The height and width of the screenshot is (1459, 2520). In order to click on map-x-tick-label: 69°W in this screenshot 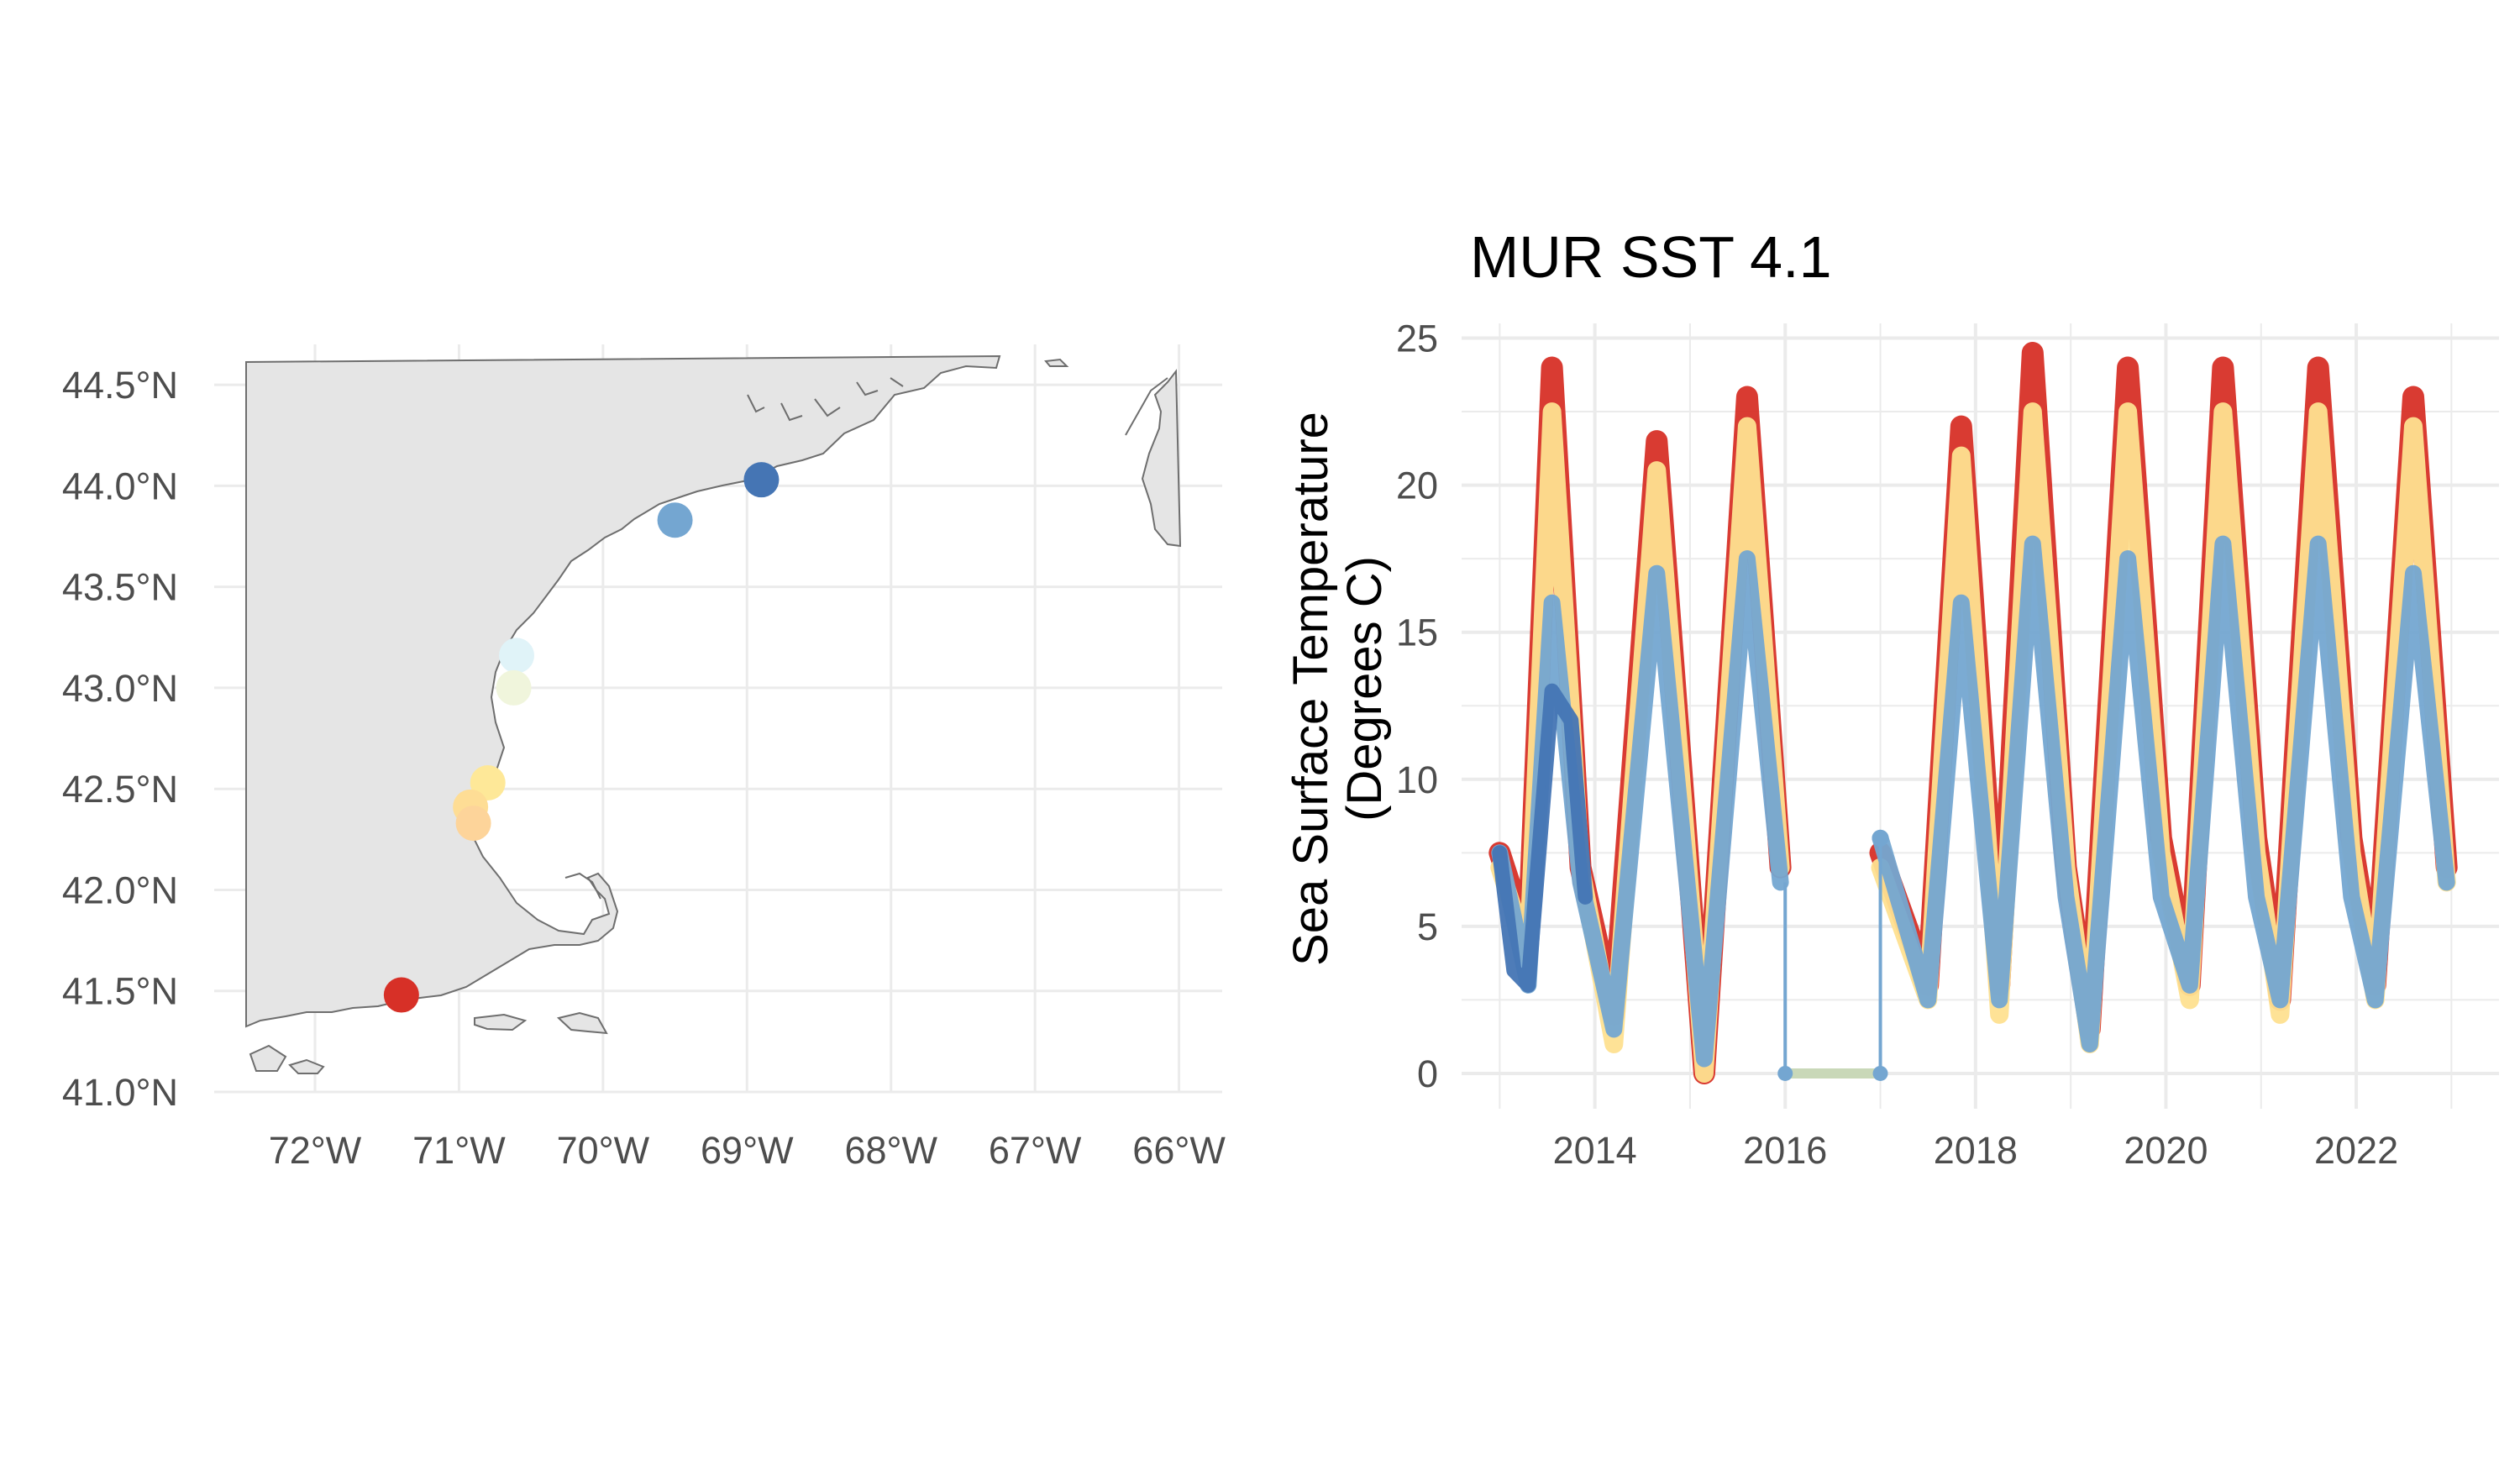, I will do `click(747, 1150)`.